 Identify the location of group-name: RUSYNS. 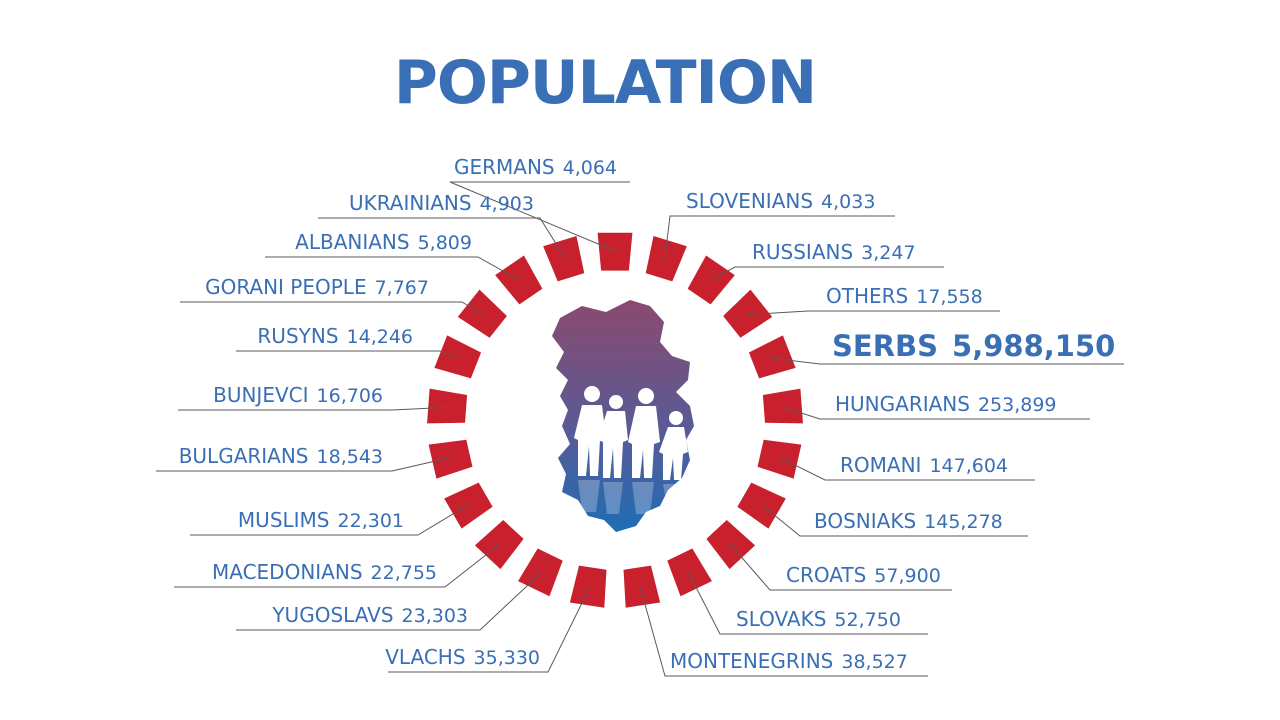
(297, 336).